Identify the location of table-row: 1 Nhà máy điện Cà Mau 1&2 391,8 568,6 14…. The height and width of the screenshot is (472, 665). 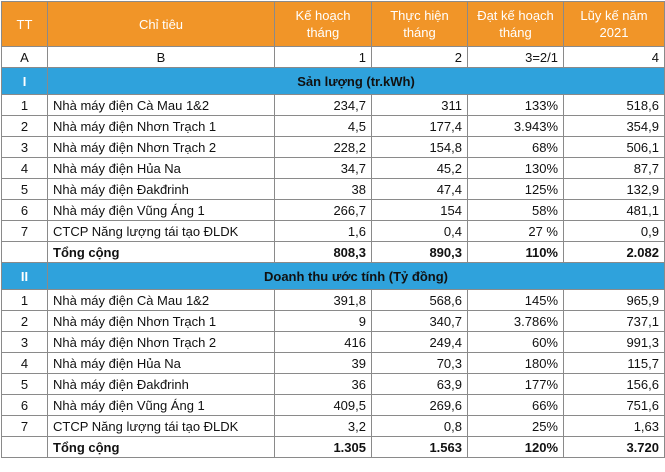
(333, 300).